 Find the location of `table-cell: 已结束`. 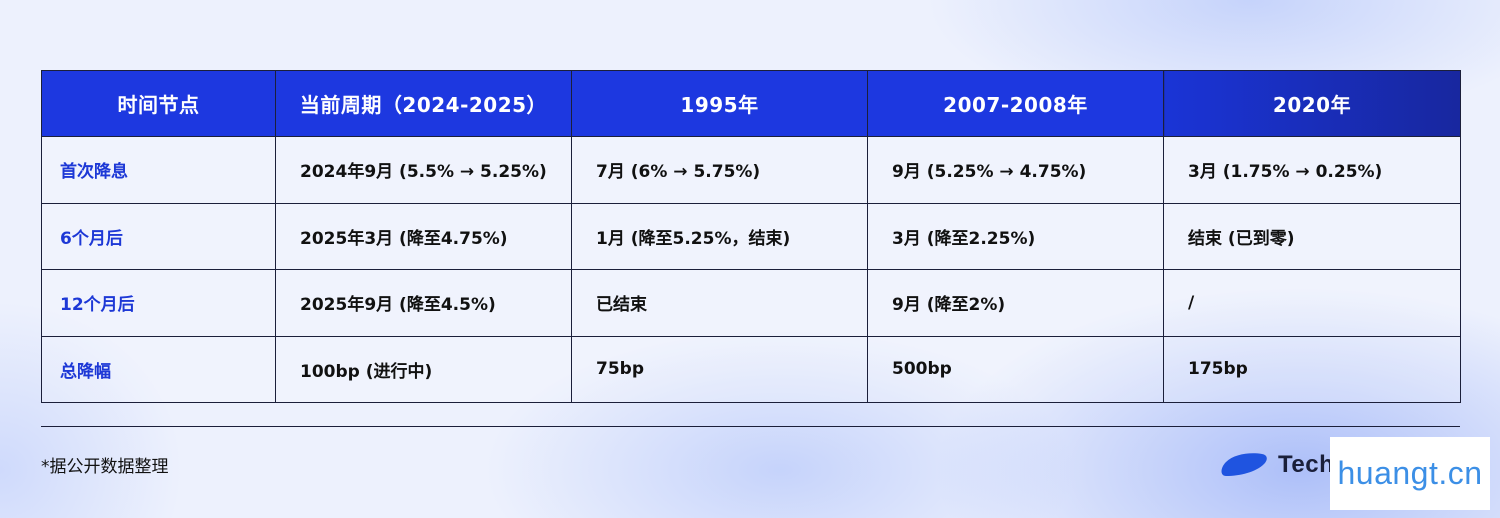

table-cell: 已结束 is located at coordinates (719, 303).